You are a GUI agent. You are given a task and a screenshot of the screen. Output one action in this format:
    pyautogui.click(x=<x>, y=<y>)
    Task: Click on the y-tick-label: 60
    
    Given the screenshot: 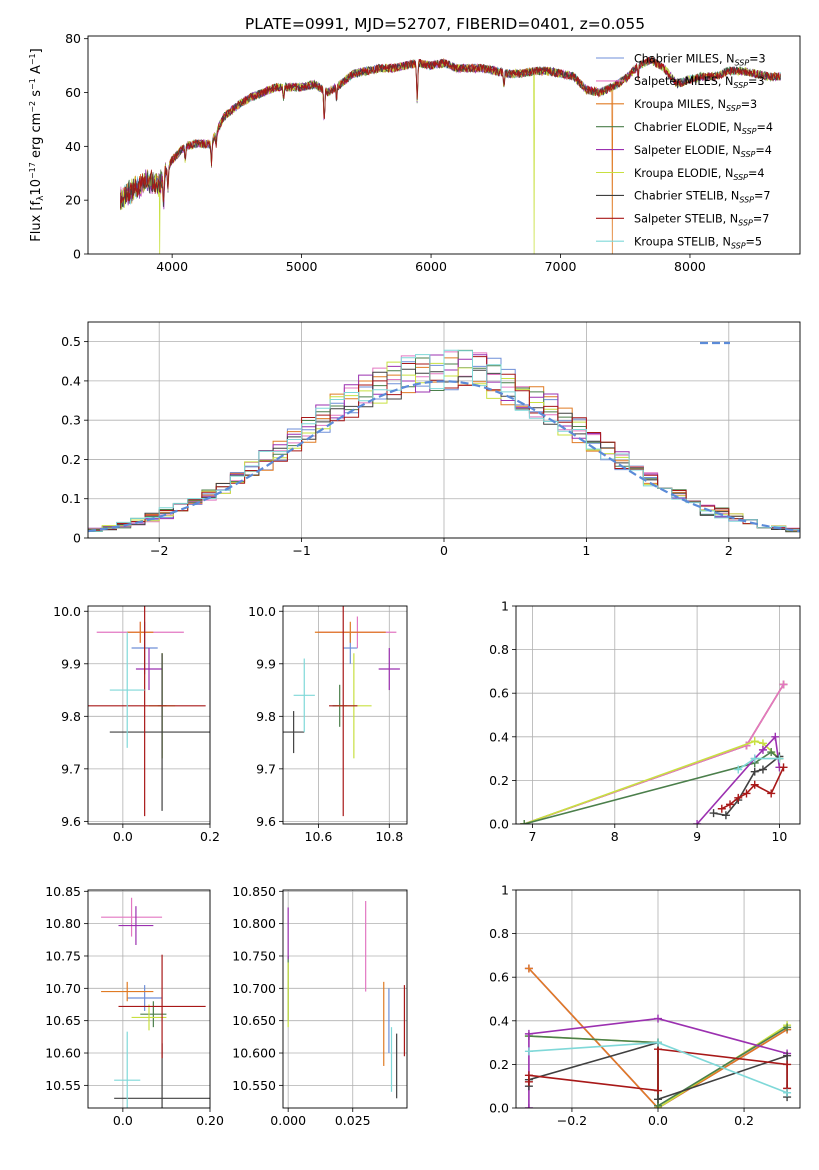 What is the action you would take?
    pyautogui.click(x=73, y=92)
    